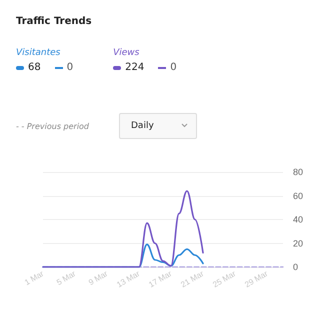 The height and width of the screenshot is (320, 328). Describe the element at coordinates (39, 53) in the screenshot. I see `text: Visitantes` at that location.